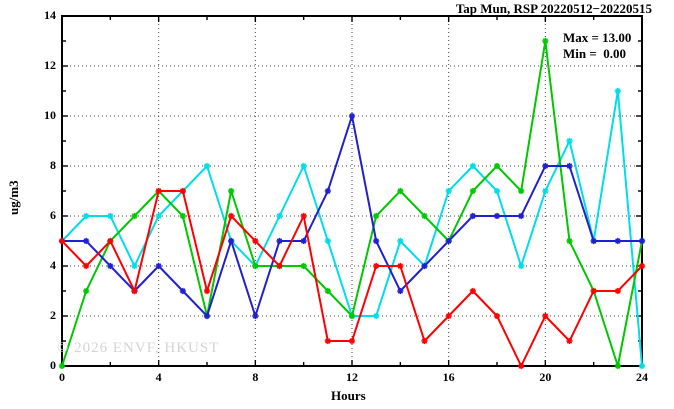 This screenshot has width=674, height=409. What do you see at coordinates (53, 215) in the screenshot?
I see `y-tick-label: 6` at bounding box center [53, 215].